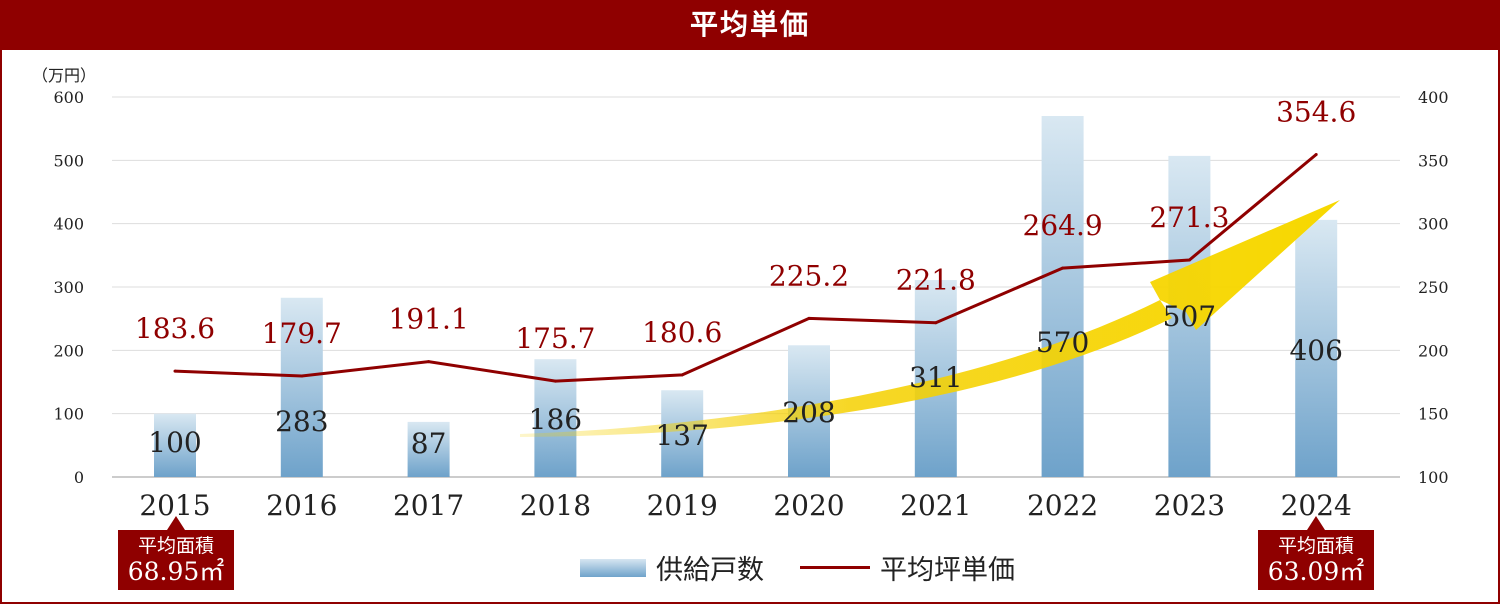  I want to click on line-data-label: 175.7, so click(555, 338).